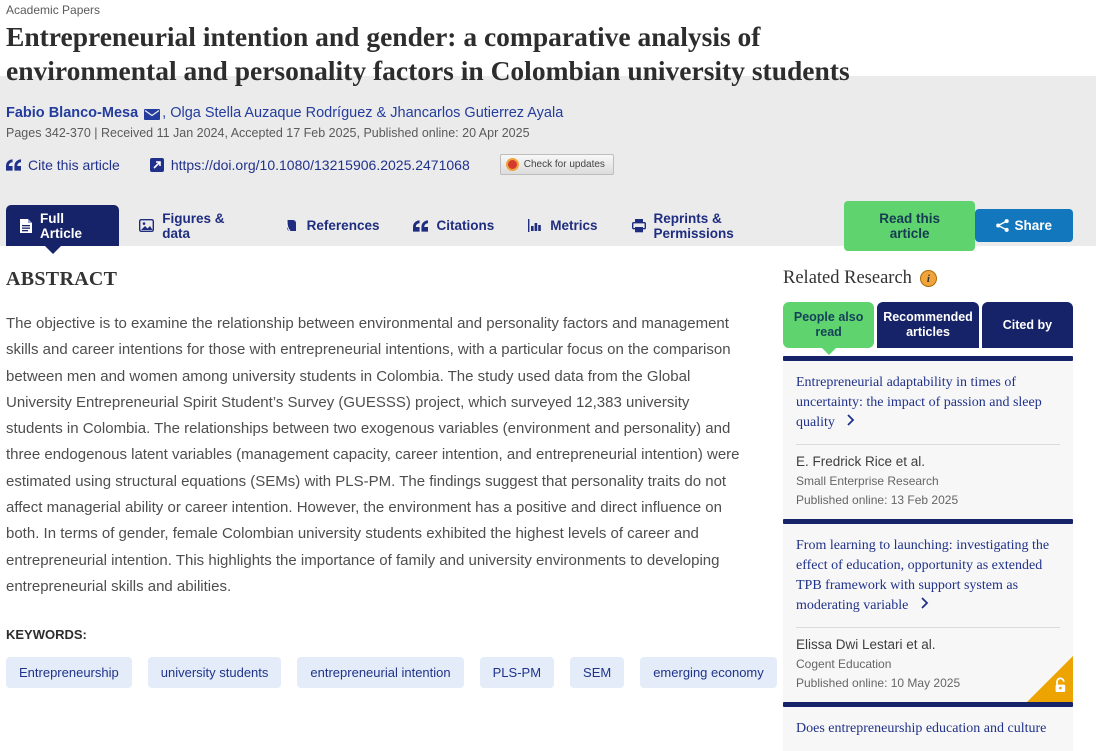 Image resolution: width=1096 pixels, height=751 pixels. I want to click on document-icon, so click(26, 225).